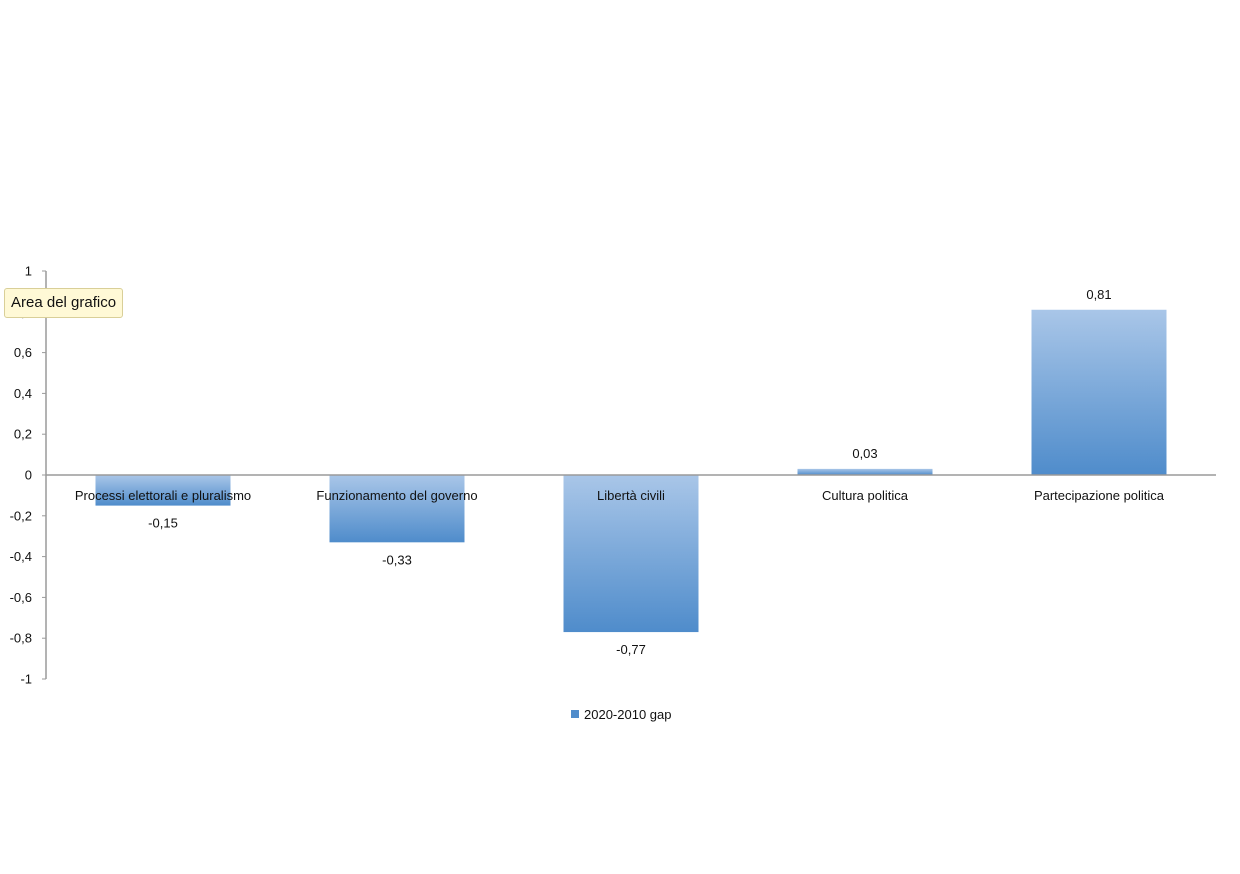 The width and height of the screenshot is (1240, 874). Describe the element at coordinates (864, 453) in the screenshot. I see `data-label: 0,03` at that location.